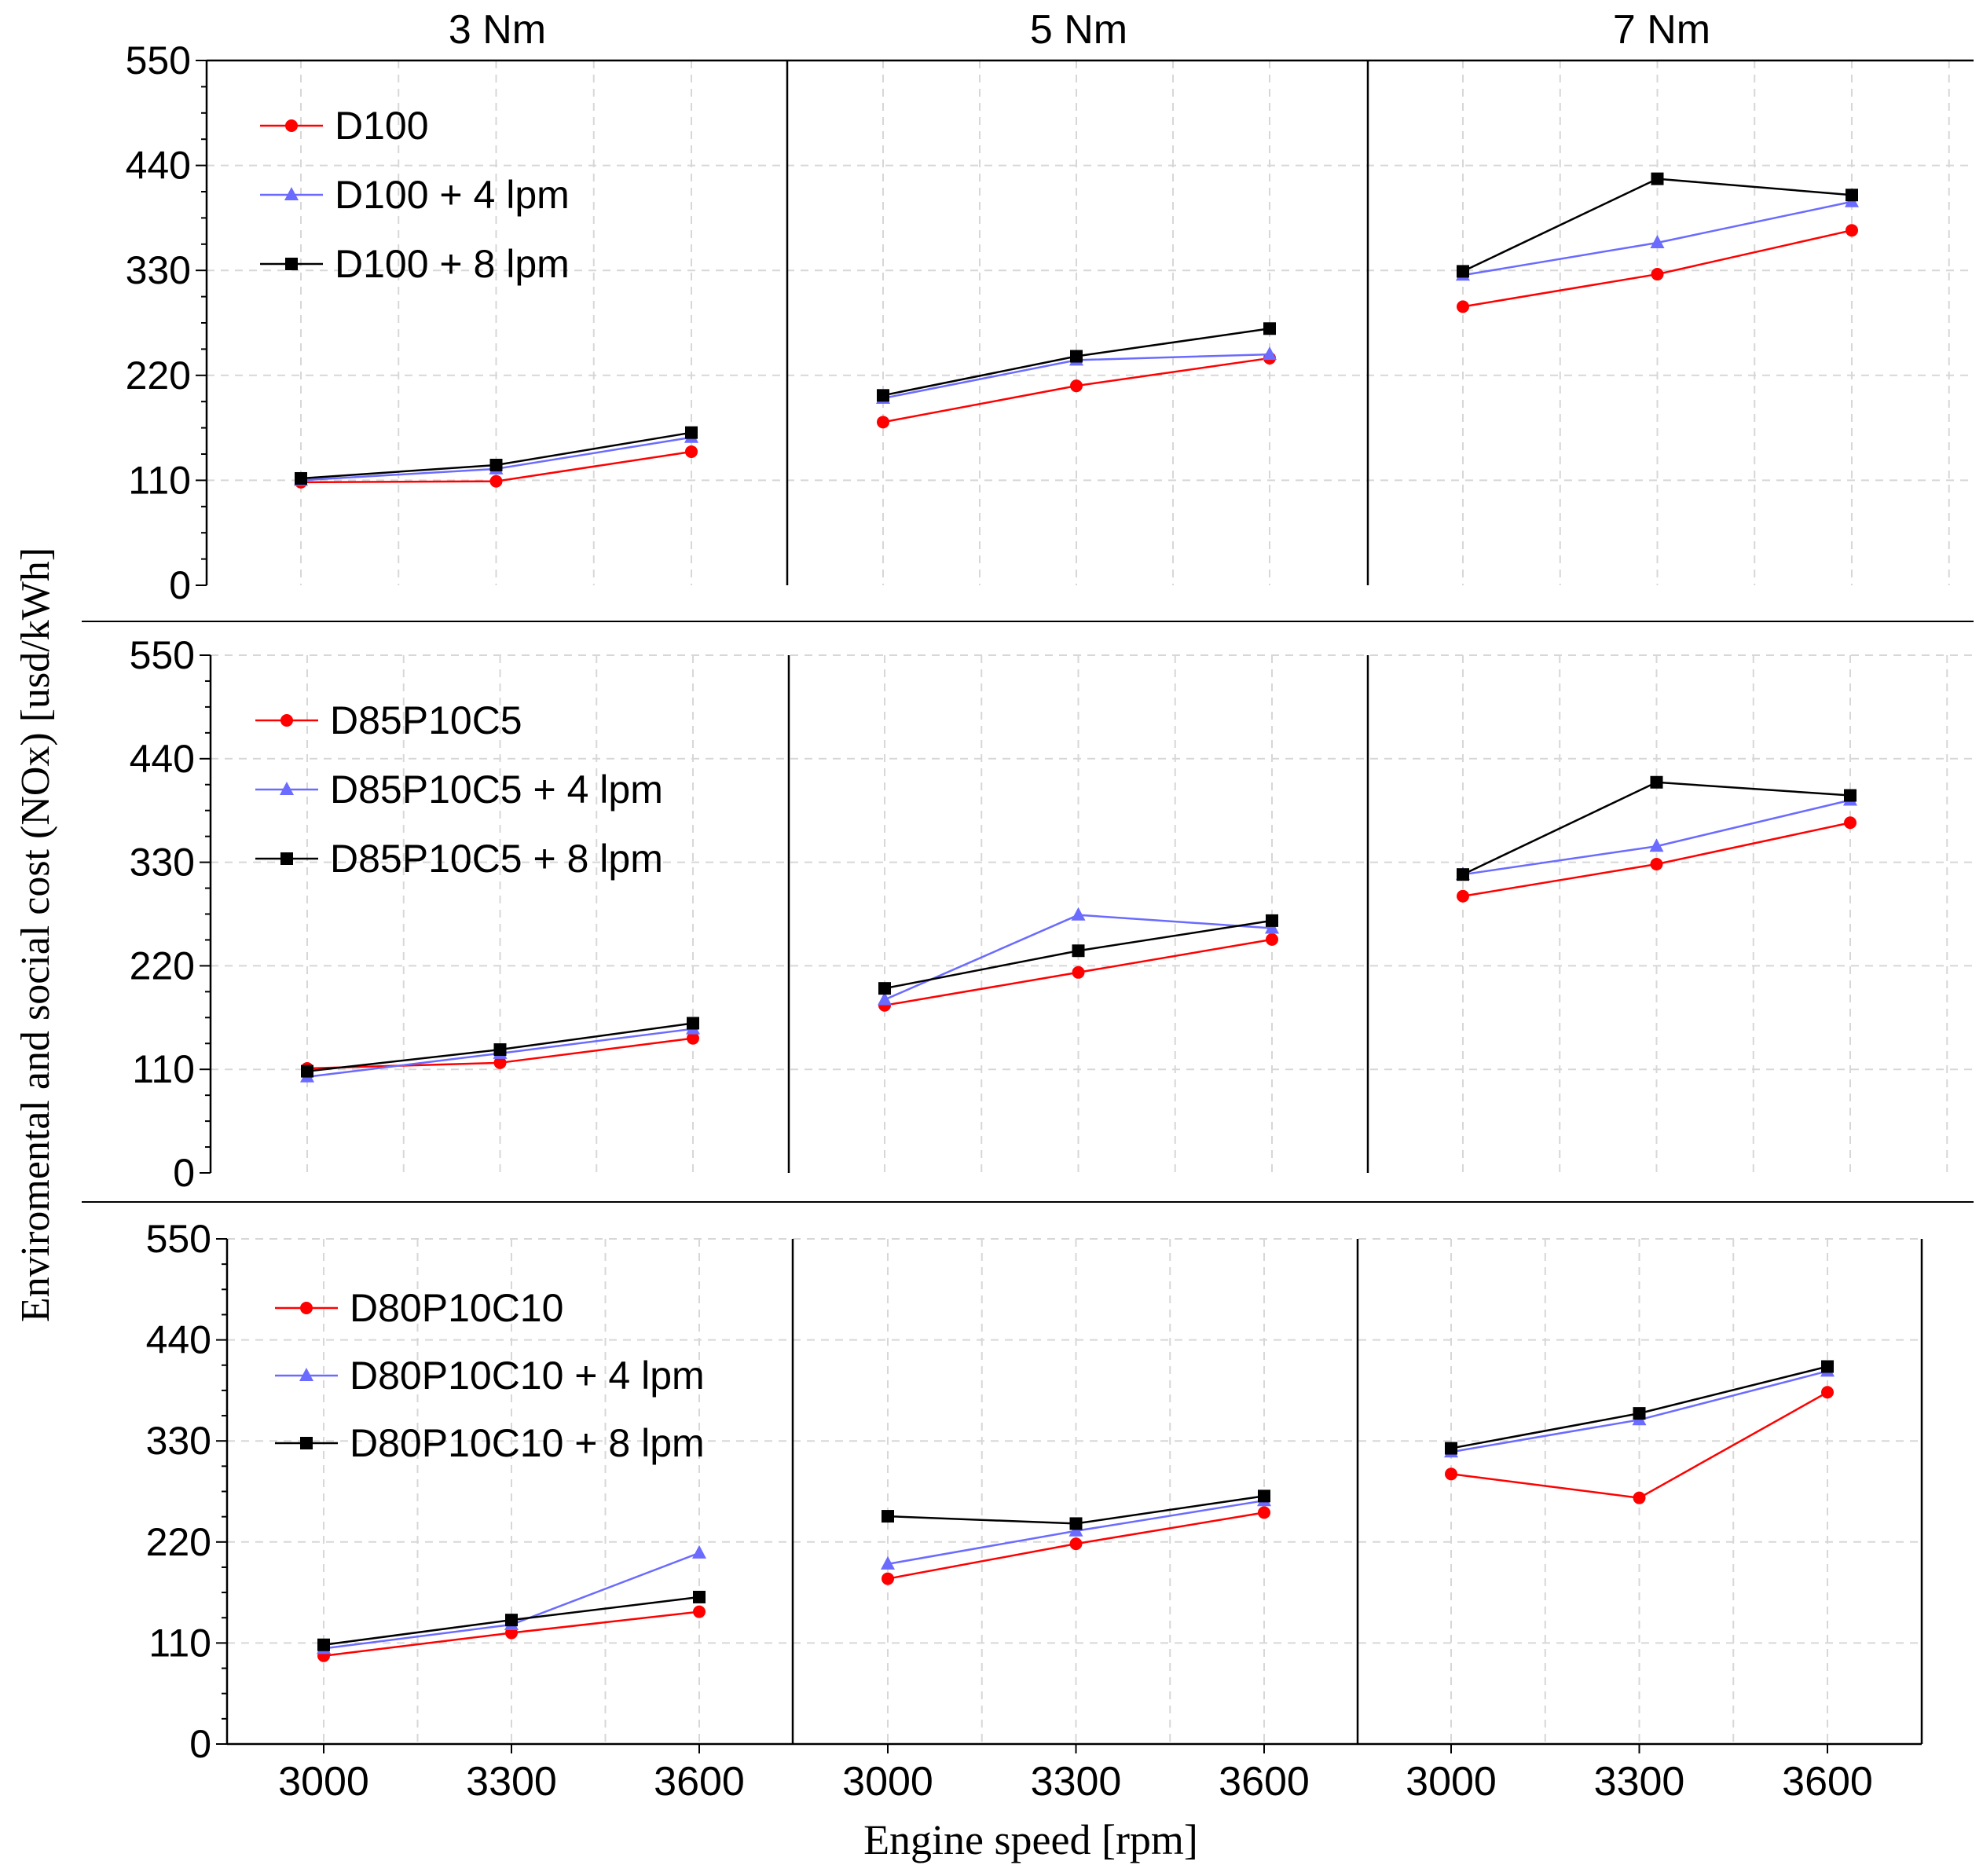 Image resolution: width=1983 pixels, height=1876 pixels. What do you see at coordinates (496, 859) in the screenshot?
I see `legend-label: D85P10C5 + 8 lpm` at bounding box center [496, 859].